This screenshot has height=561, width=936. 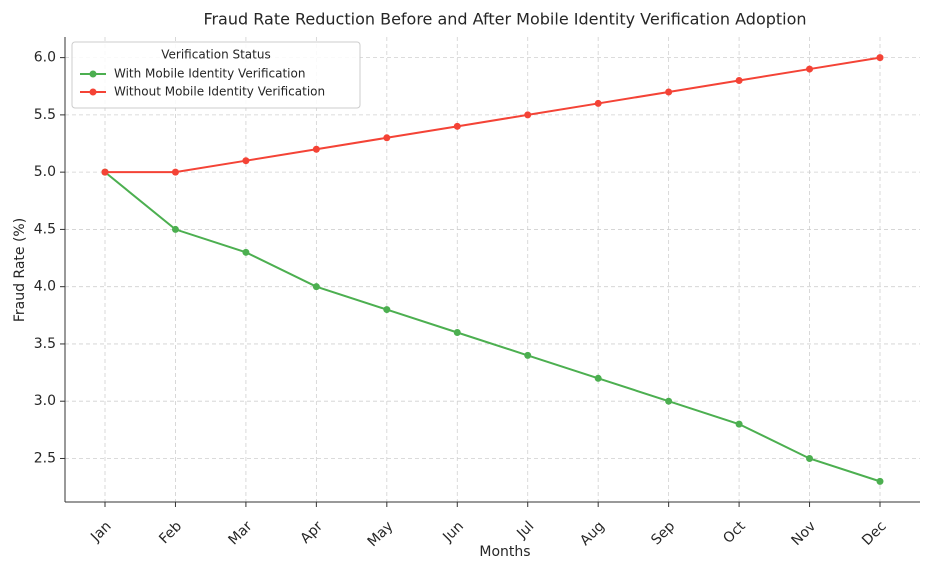 I want to click on x-tick-label: Jan, so click(x=100, y=531).